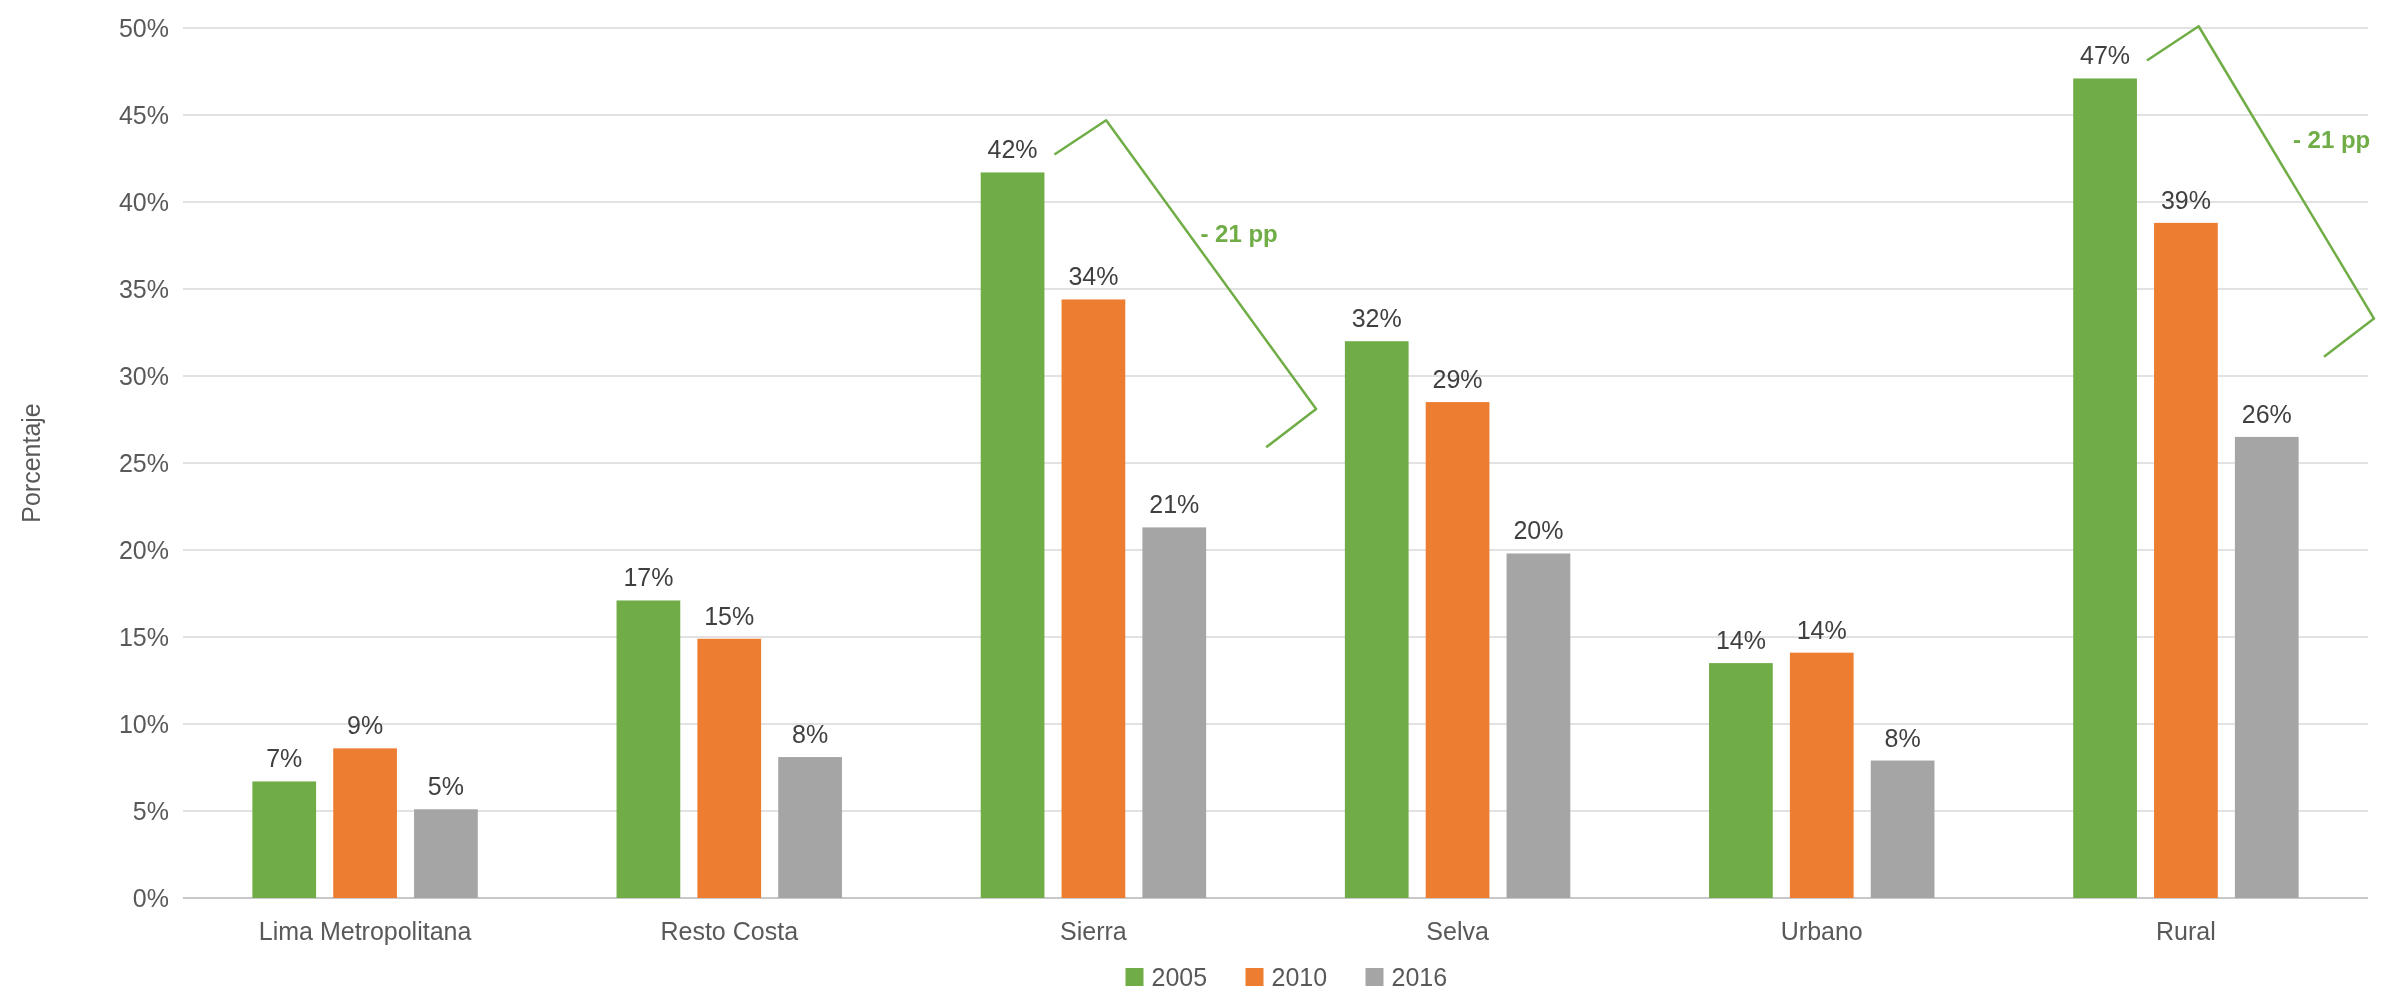 The height and width of the screenshot is (1005, 2384). I want to click on data-label: 26%, so click(2266, 413).